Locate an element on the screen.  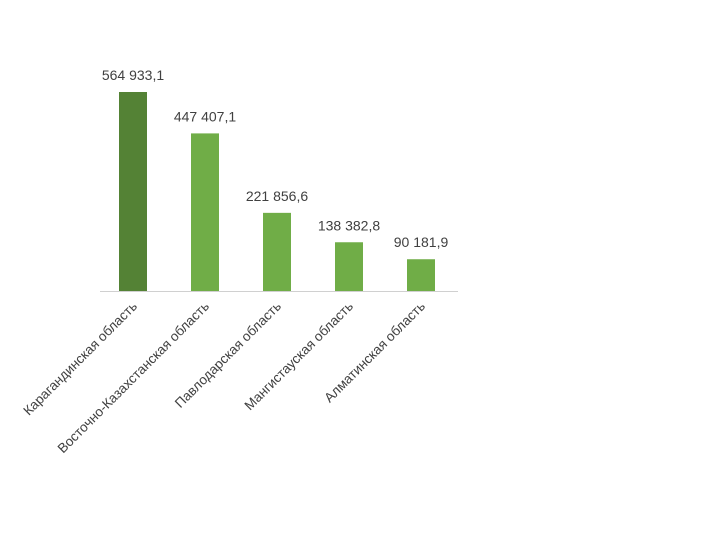
data-label: 447 407,1 is located at coordinates (205, 116).